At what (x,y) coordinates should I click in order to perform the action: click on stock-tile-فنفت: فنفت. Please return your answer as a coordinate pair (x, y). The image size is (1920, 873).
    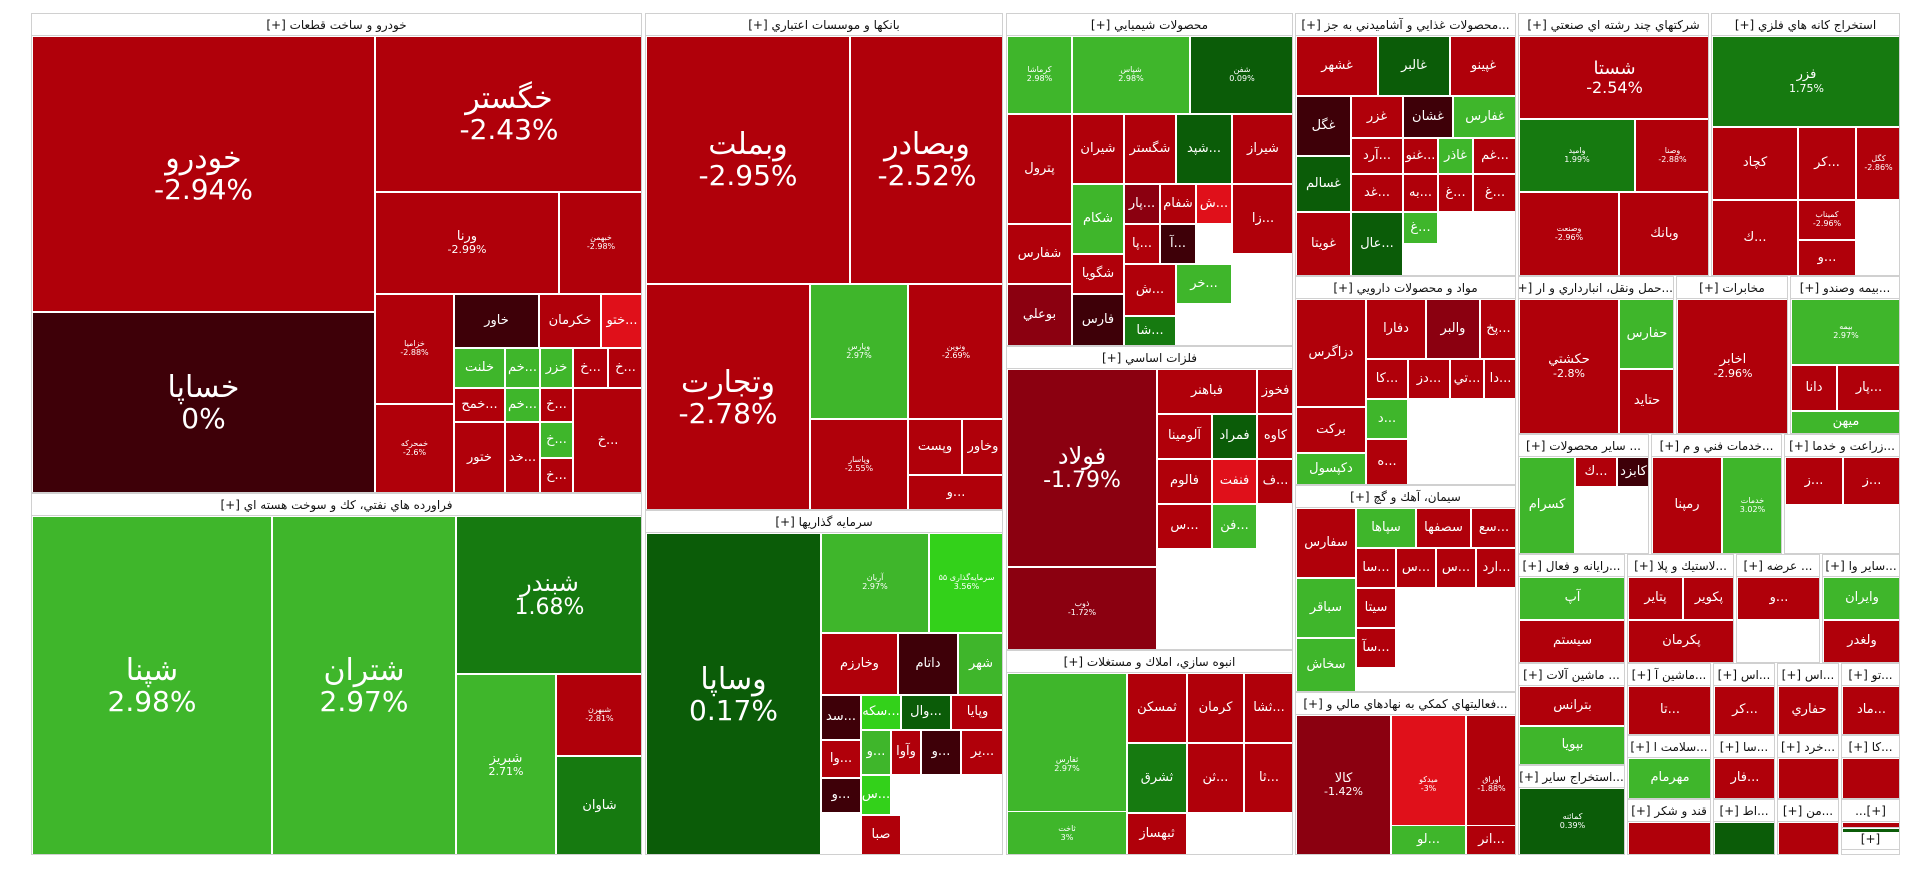
    Looking at the image, I should click on (1234, 481).